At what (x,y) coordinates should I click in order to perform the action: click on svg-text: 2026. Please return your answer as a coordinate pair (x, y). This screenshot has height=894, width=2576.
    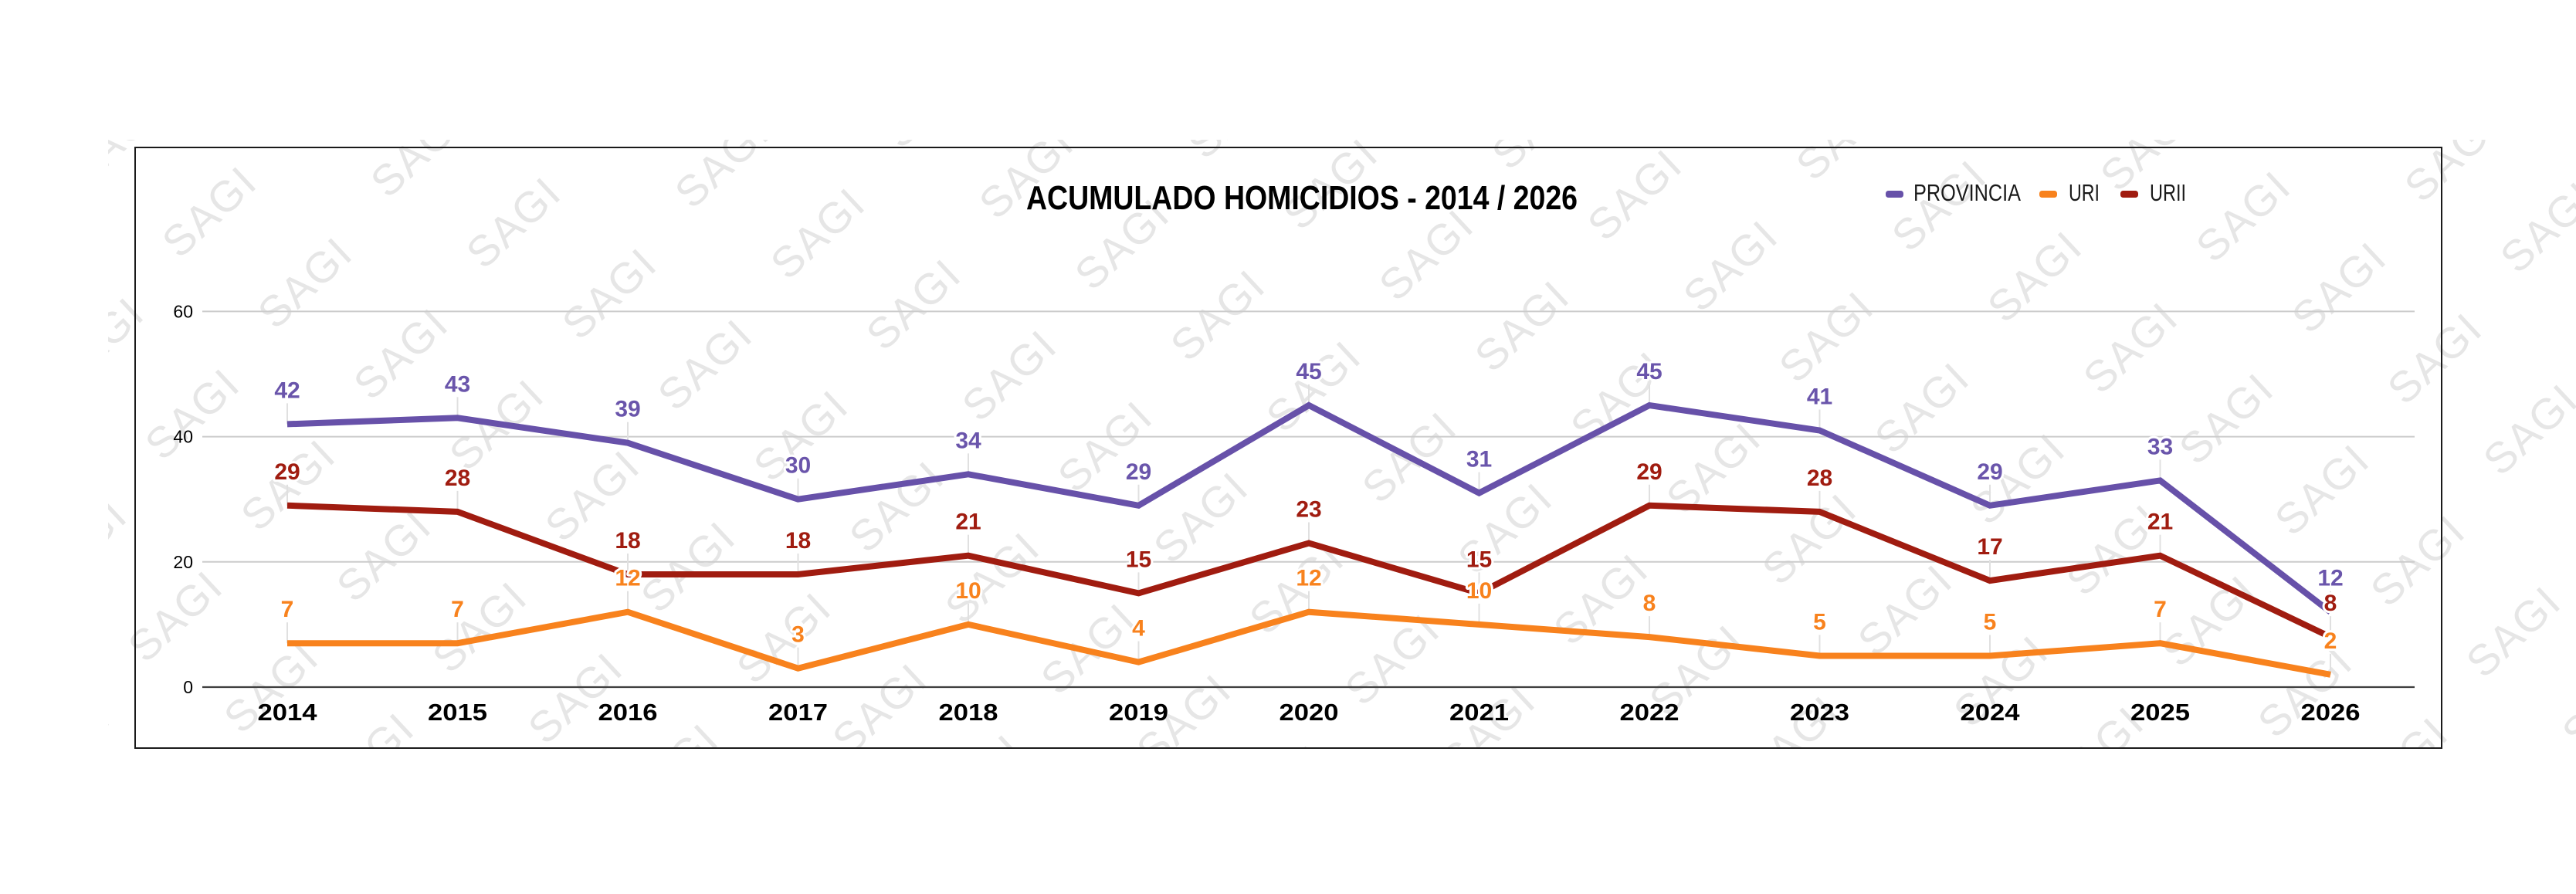
    Looking at the image, I should click on (2331, 712).